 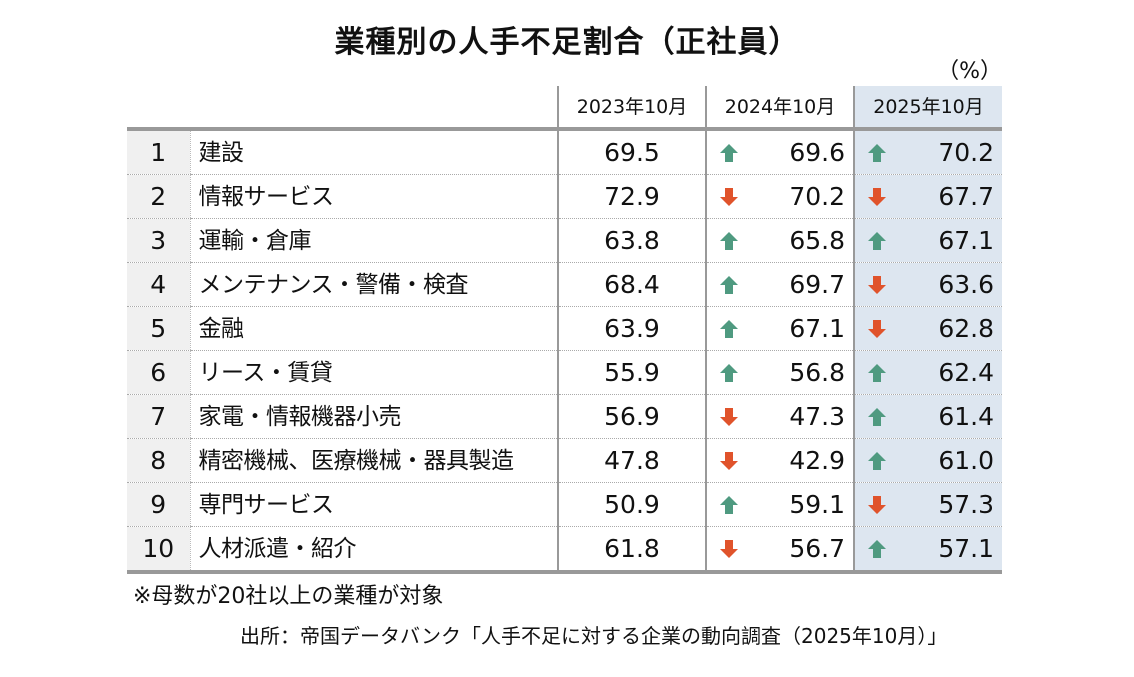 I want to click on value-2024-box: 59.1, so click(x=780, y=504).